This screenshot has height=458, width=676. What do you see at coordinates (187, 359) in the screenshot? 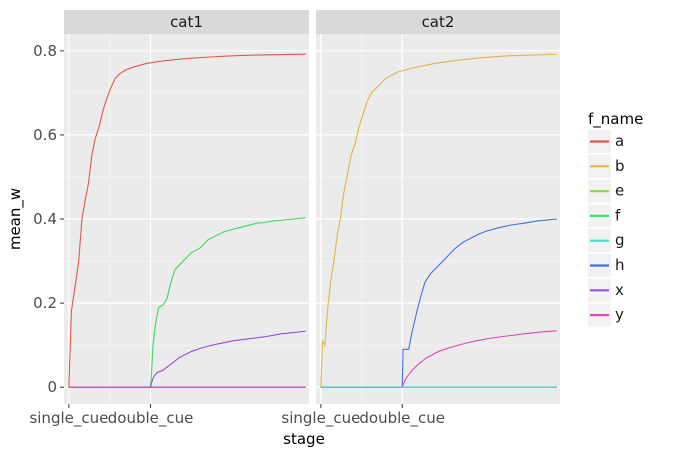
I see `series-line-x` at bounding box center [187, 359].